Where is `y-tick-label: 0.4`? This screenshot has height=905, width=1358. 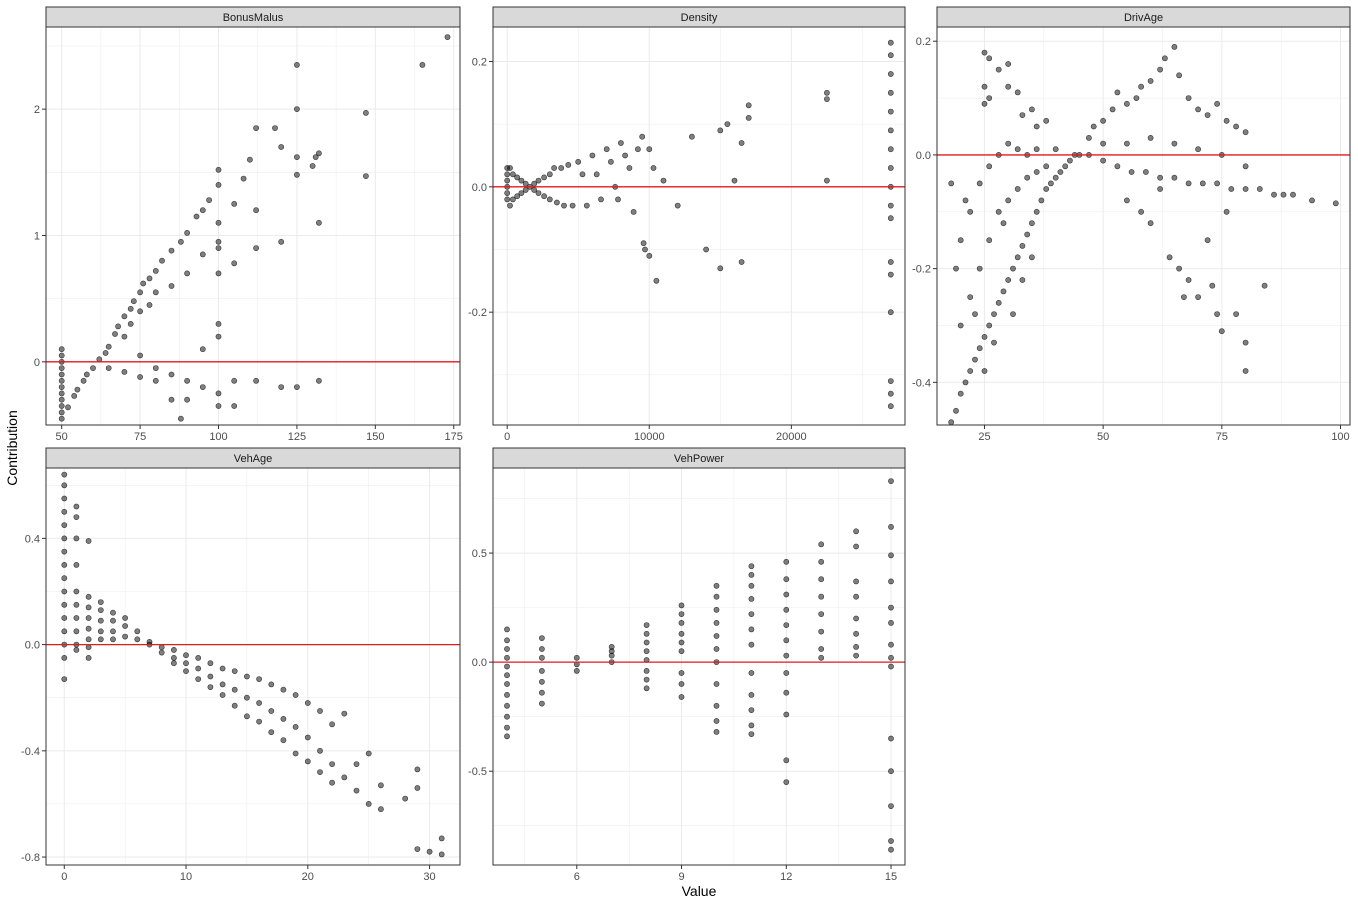
y-tick-label: 0.4 is located at coordinates (32, 539).